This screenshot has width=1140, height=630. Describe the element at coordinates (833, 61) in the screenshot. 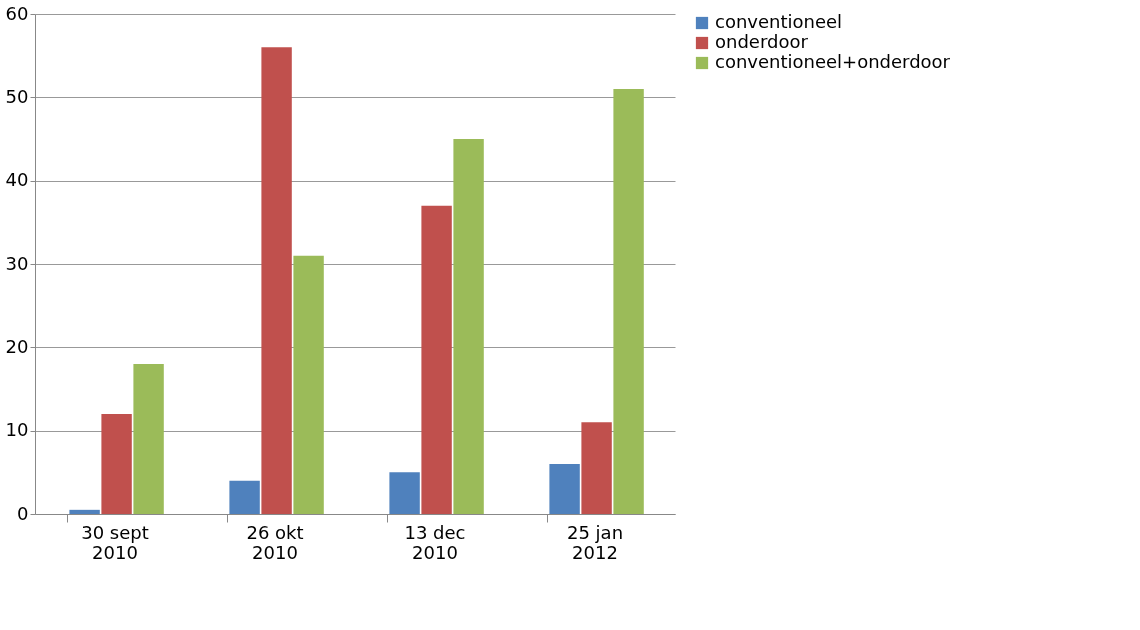

I see `legend-label: conventioneel+onderdoor` at that location.